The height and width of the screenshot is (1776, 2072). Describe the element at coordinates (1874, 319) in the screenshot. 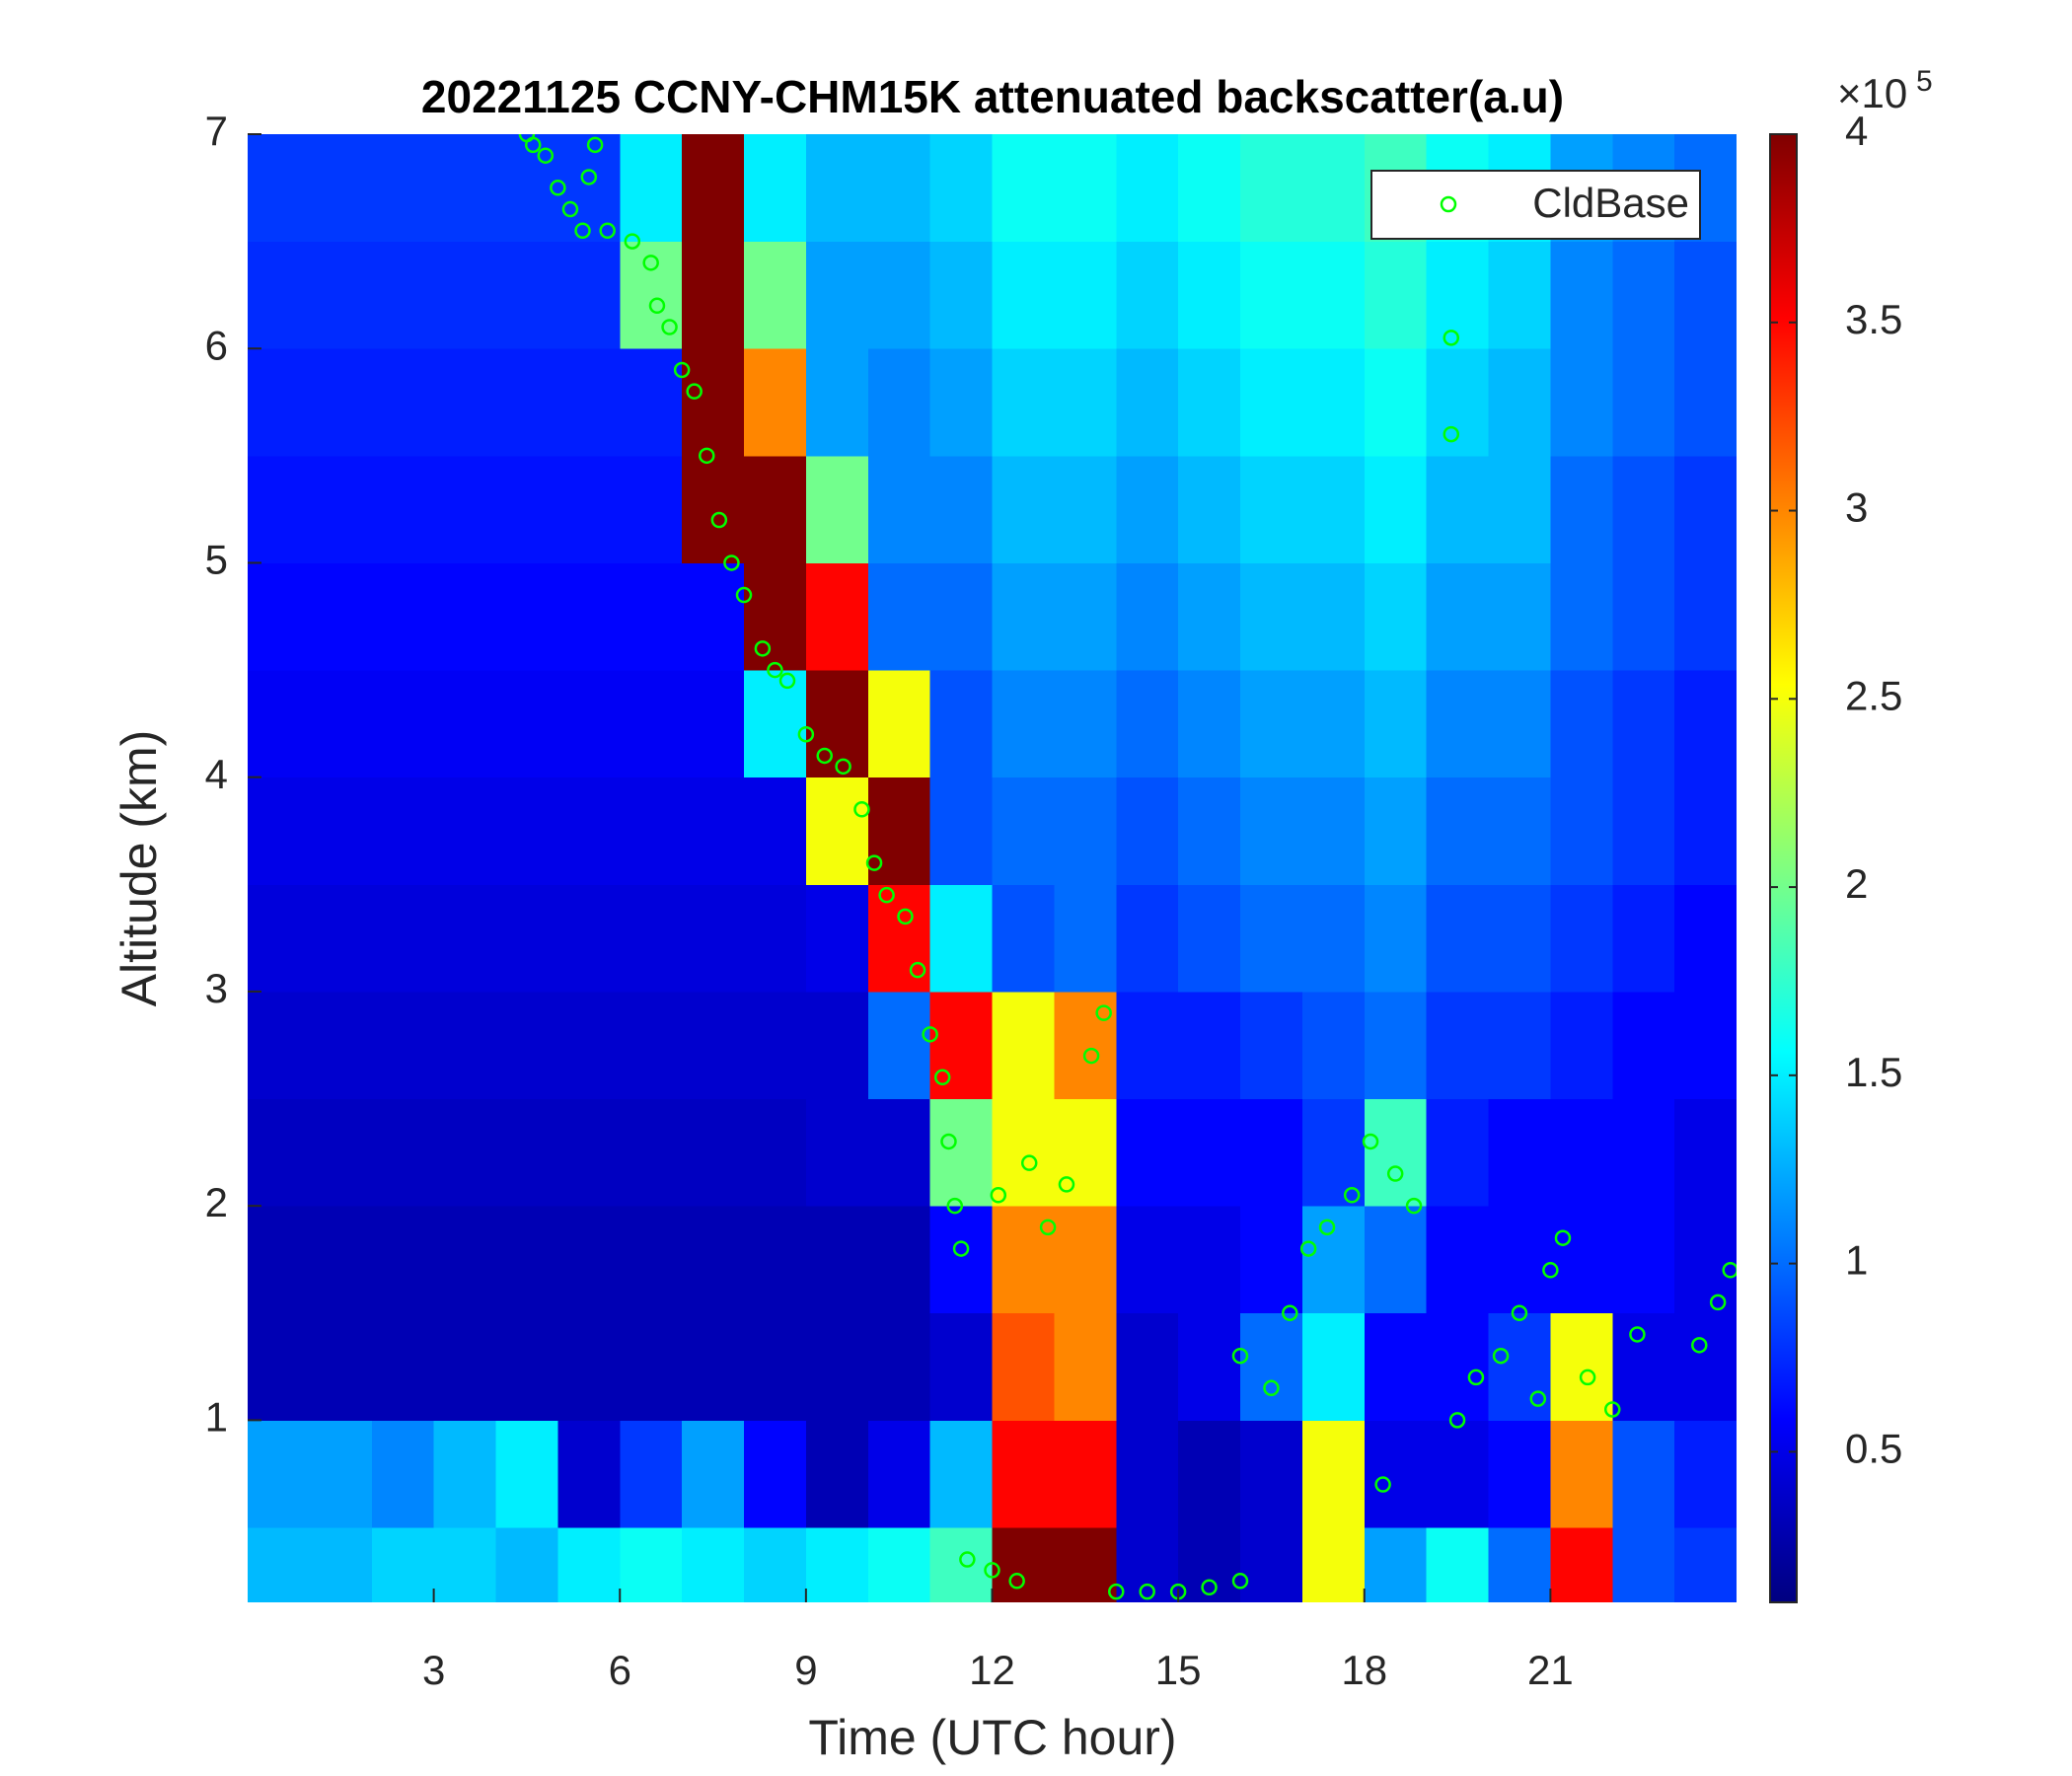

I see `colorbar-tick-label: 3.5` at that location.